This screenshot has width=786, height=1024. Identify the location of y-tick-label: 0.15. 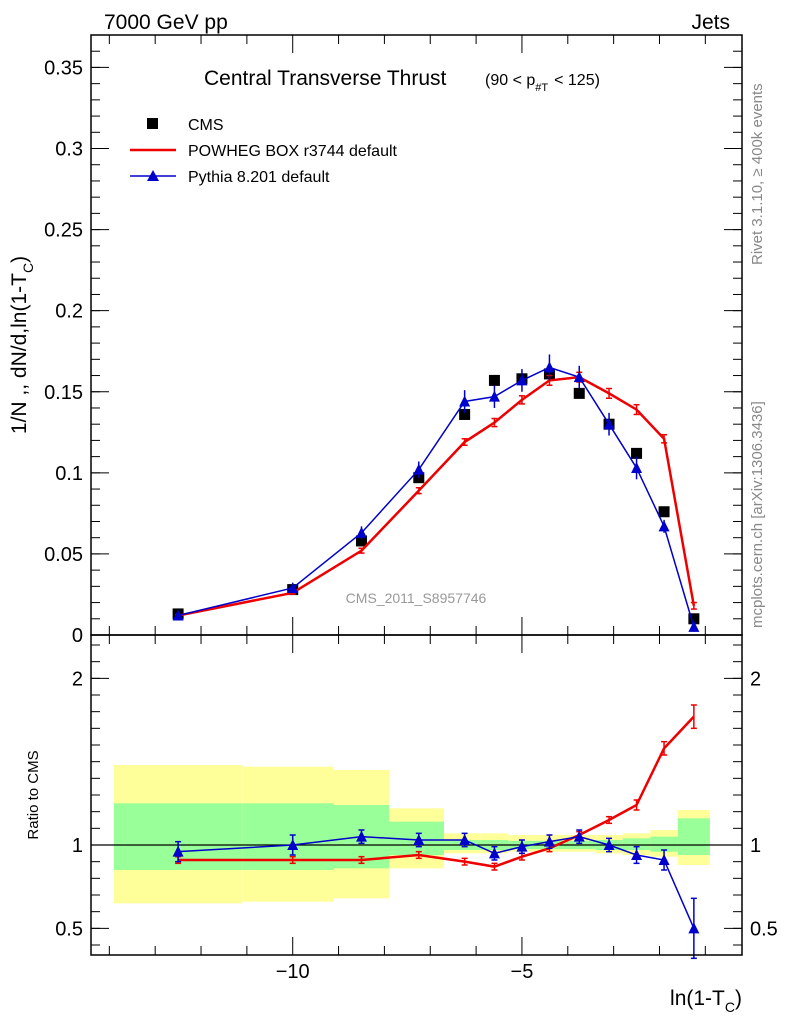
(63, 393).